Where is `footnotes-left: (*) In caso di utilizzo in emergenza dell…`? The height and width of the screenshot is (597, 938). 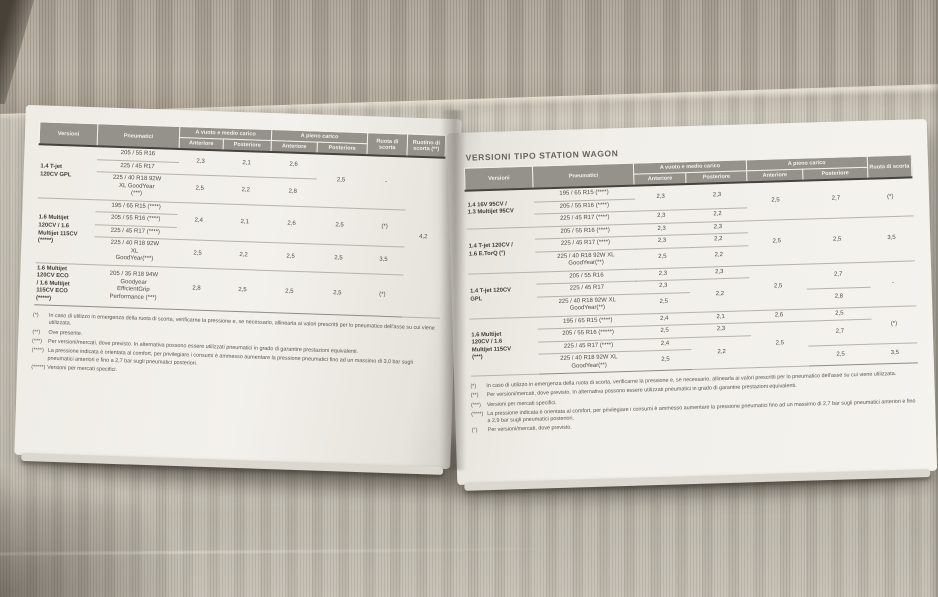
footnotes-left: (*) In caso di utilizzo in emergenza dell… is located at coordinates (238, 348).